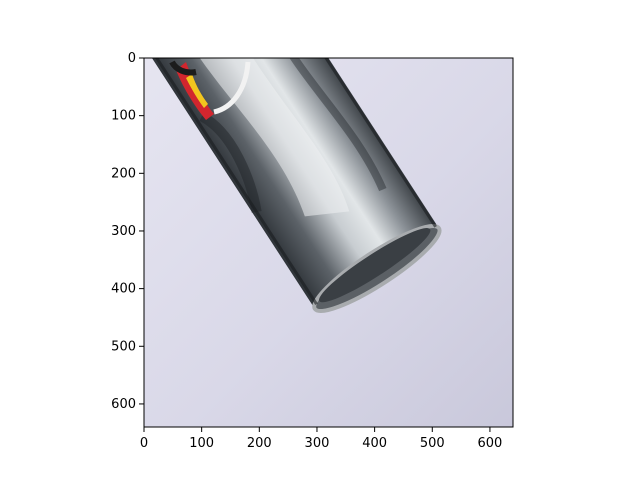 This screenshot has height=484, width=640. I want to click on can-base, so click(375, 265).